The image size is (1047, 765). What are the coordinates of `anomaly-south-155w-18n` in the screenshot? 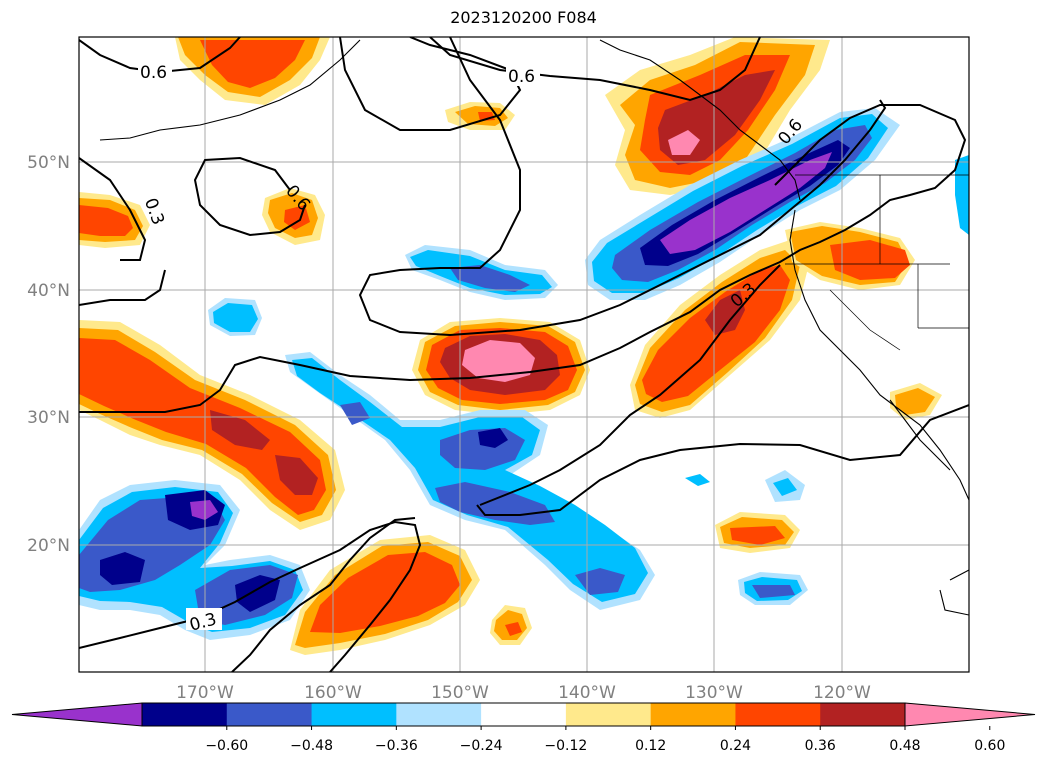 It's located at (385, 595).